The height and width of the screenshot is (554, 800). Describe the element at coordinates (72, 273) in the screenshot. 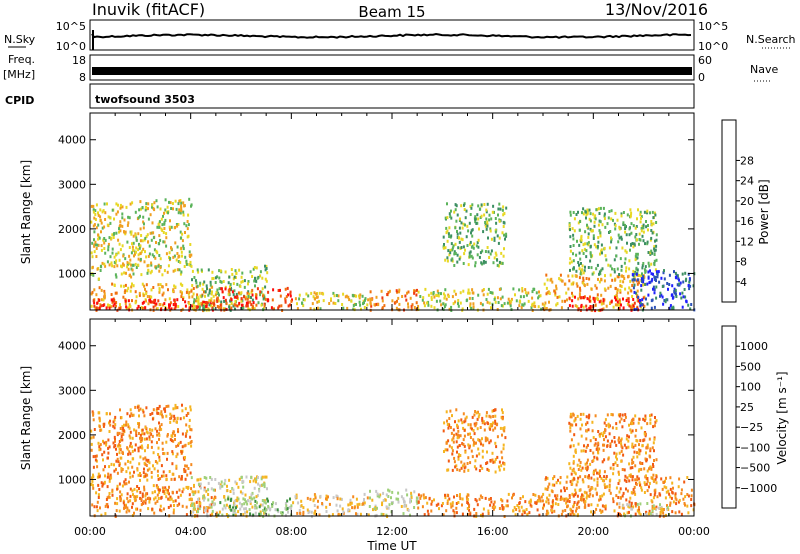

I see `power-ytick-label: 1000` at that location.